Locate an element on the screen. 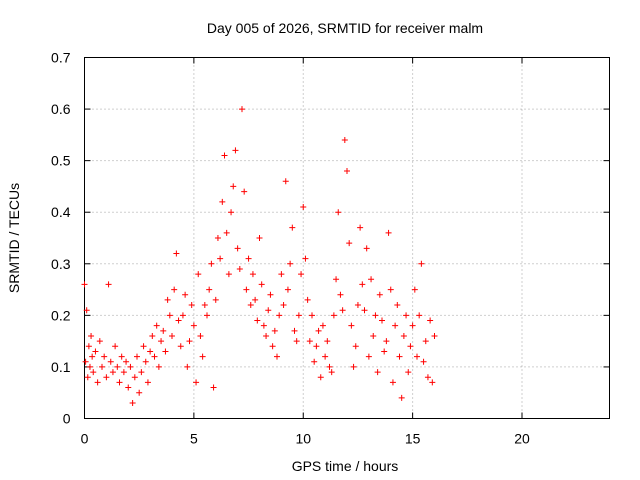  x-tick-label: 15 is located at coordinates (413, 439).